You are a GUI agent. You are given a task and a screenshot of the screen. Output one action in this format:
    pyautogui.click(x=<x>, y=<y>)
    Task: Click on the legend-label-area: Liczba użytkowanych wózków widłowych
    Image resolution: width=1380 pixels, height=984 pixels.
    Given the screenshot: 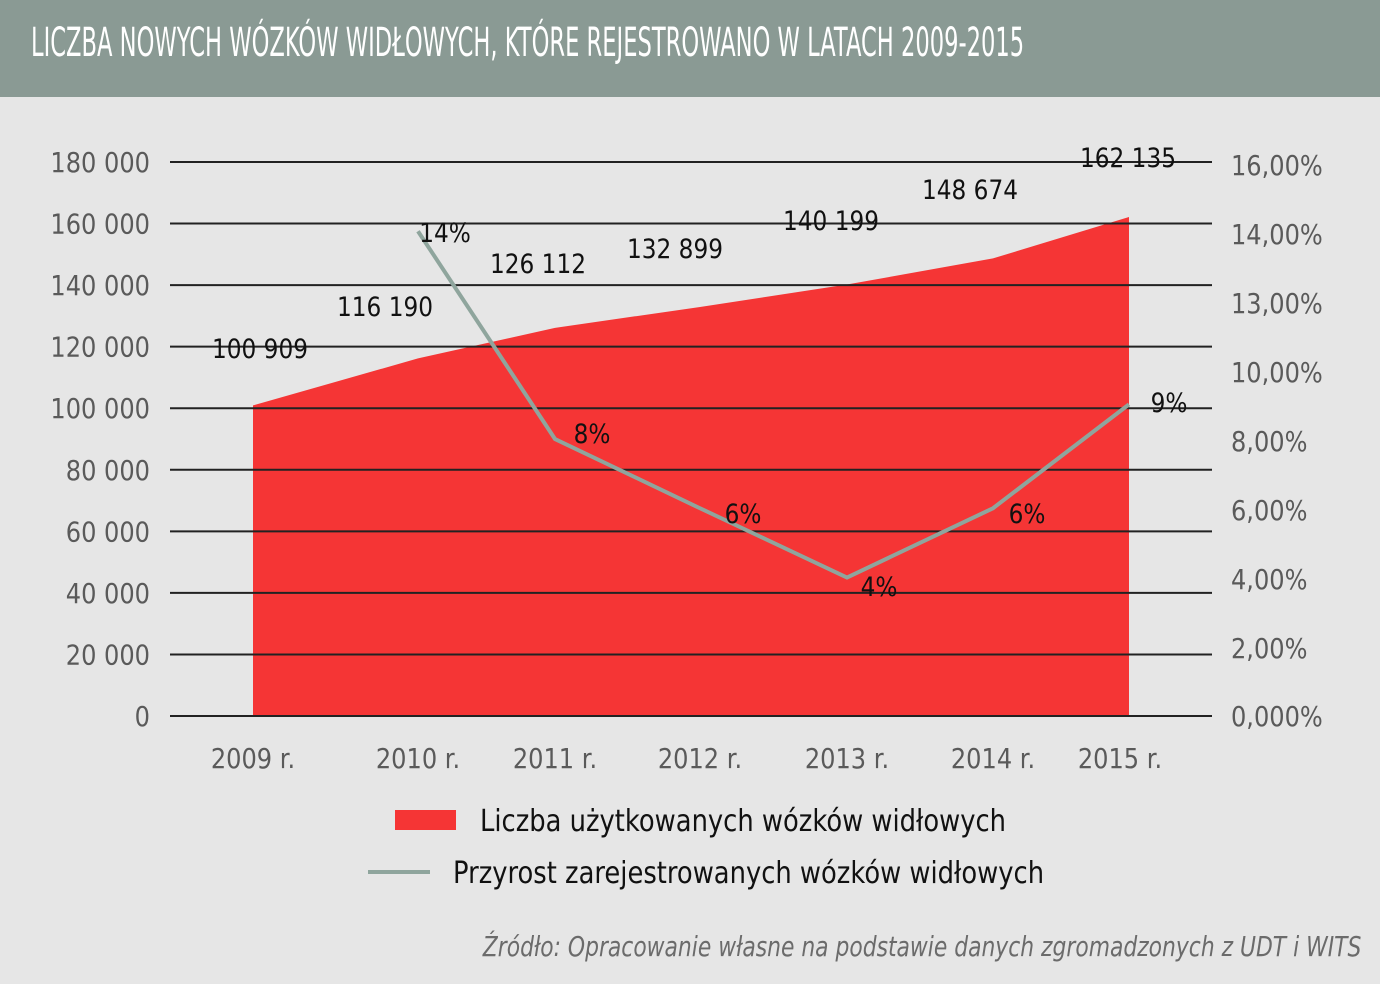 What is the action you would take?
    pyautogui.click(x=743, y=820)
    